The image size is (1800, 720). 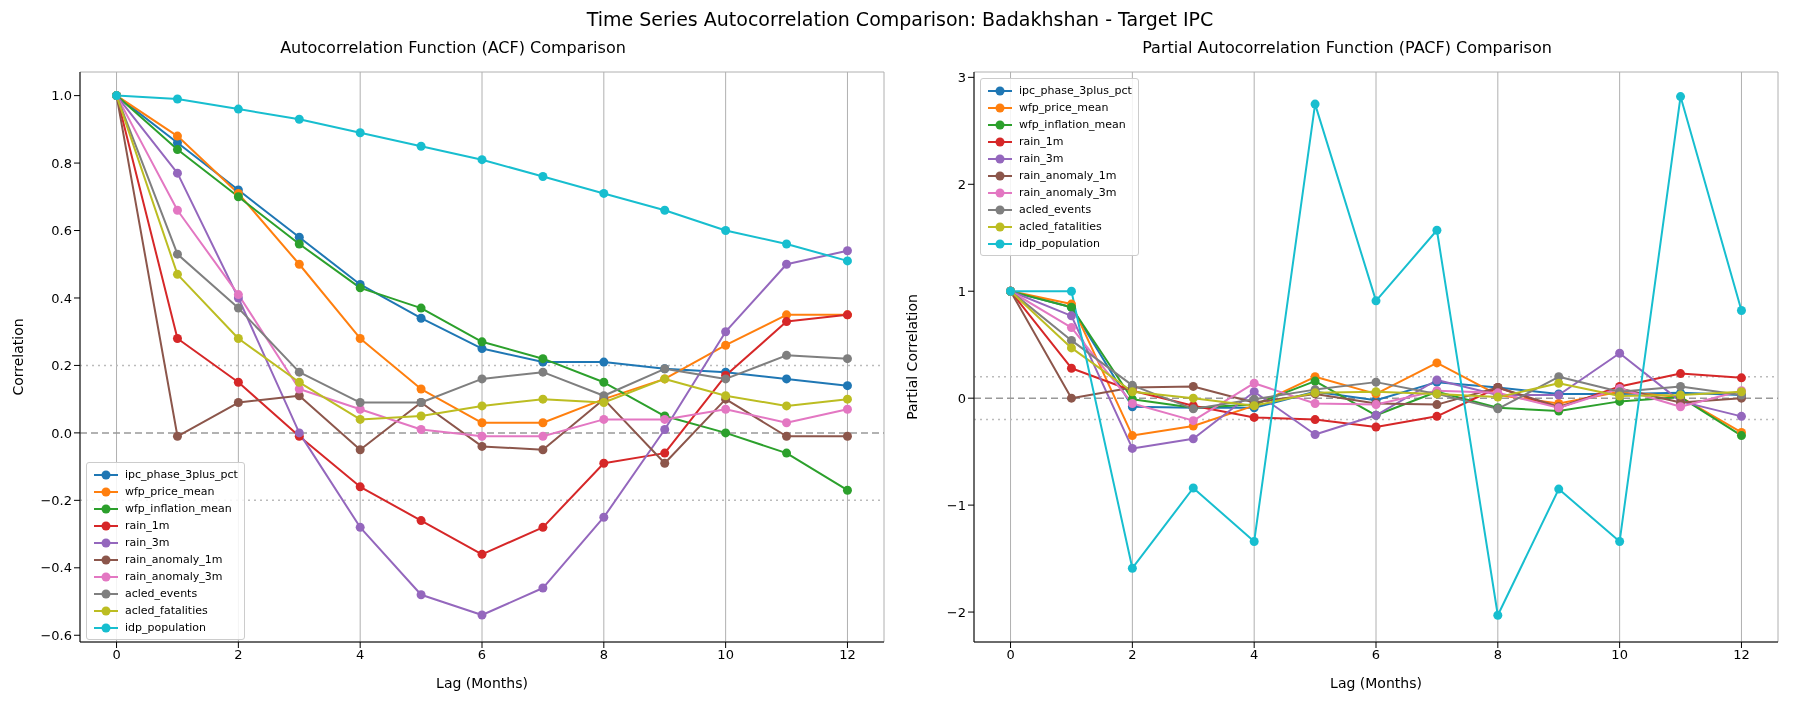 What do you see at coordinates (725, 655) in the screenshot?
I see `x-tick-label: 10` at bounding box center [725, 655].